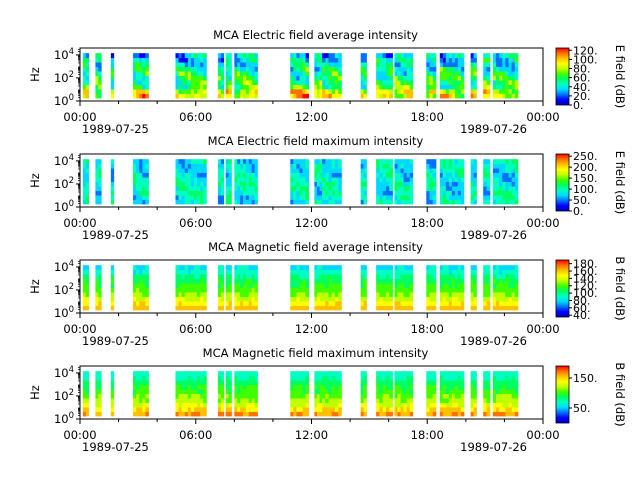  What do you see at coordinates (585, 156) in the screenshot?
I see `colorbar-tick-label: 250.` at bounding box center [585, 156].